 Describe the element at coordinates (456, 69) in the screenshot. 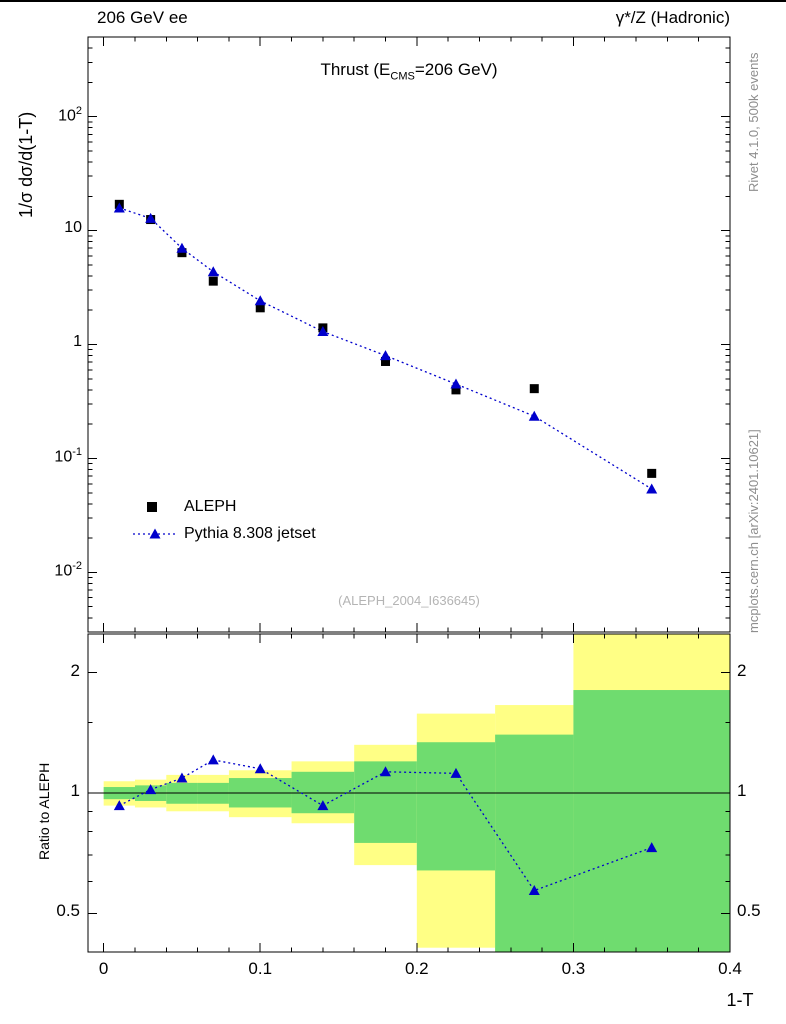

I see `title-post: =206 GeV)` at that location.